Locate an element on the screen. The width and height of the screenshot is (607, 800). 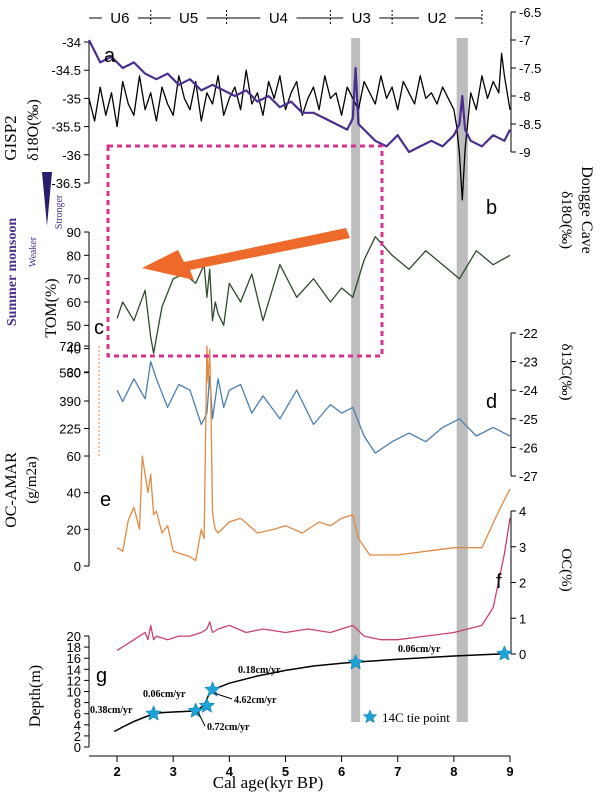
axis-title-b-line1: Dongge Cave is located at coordinates (586, 210).